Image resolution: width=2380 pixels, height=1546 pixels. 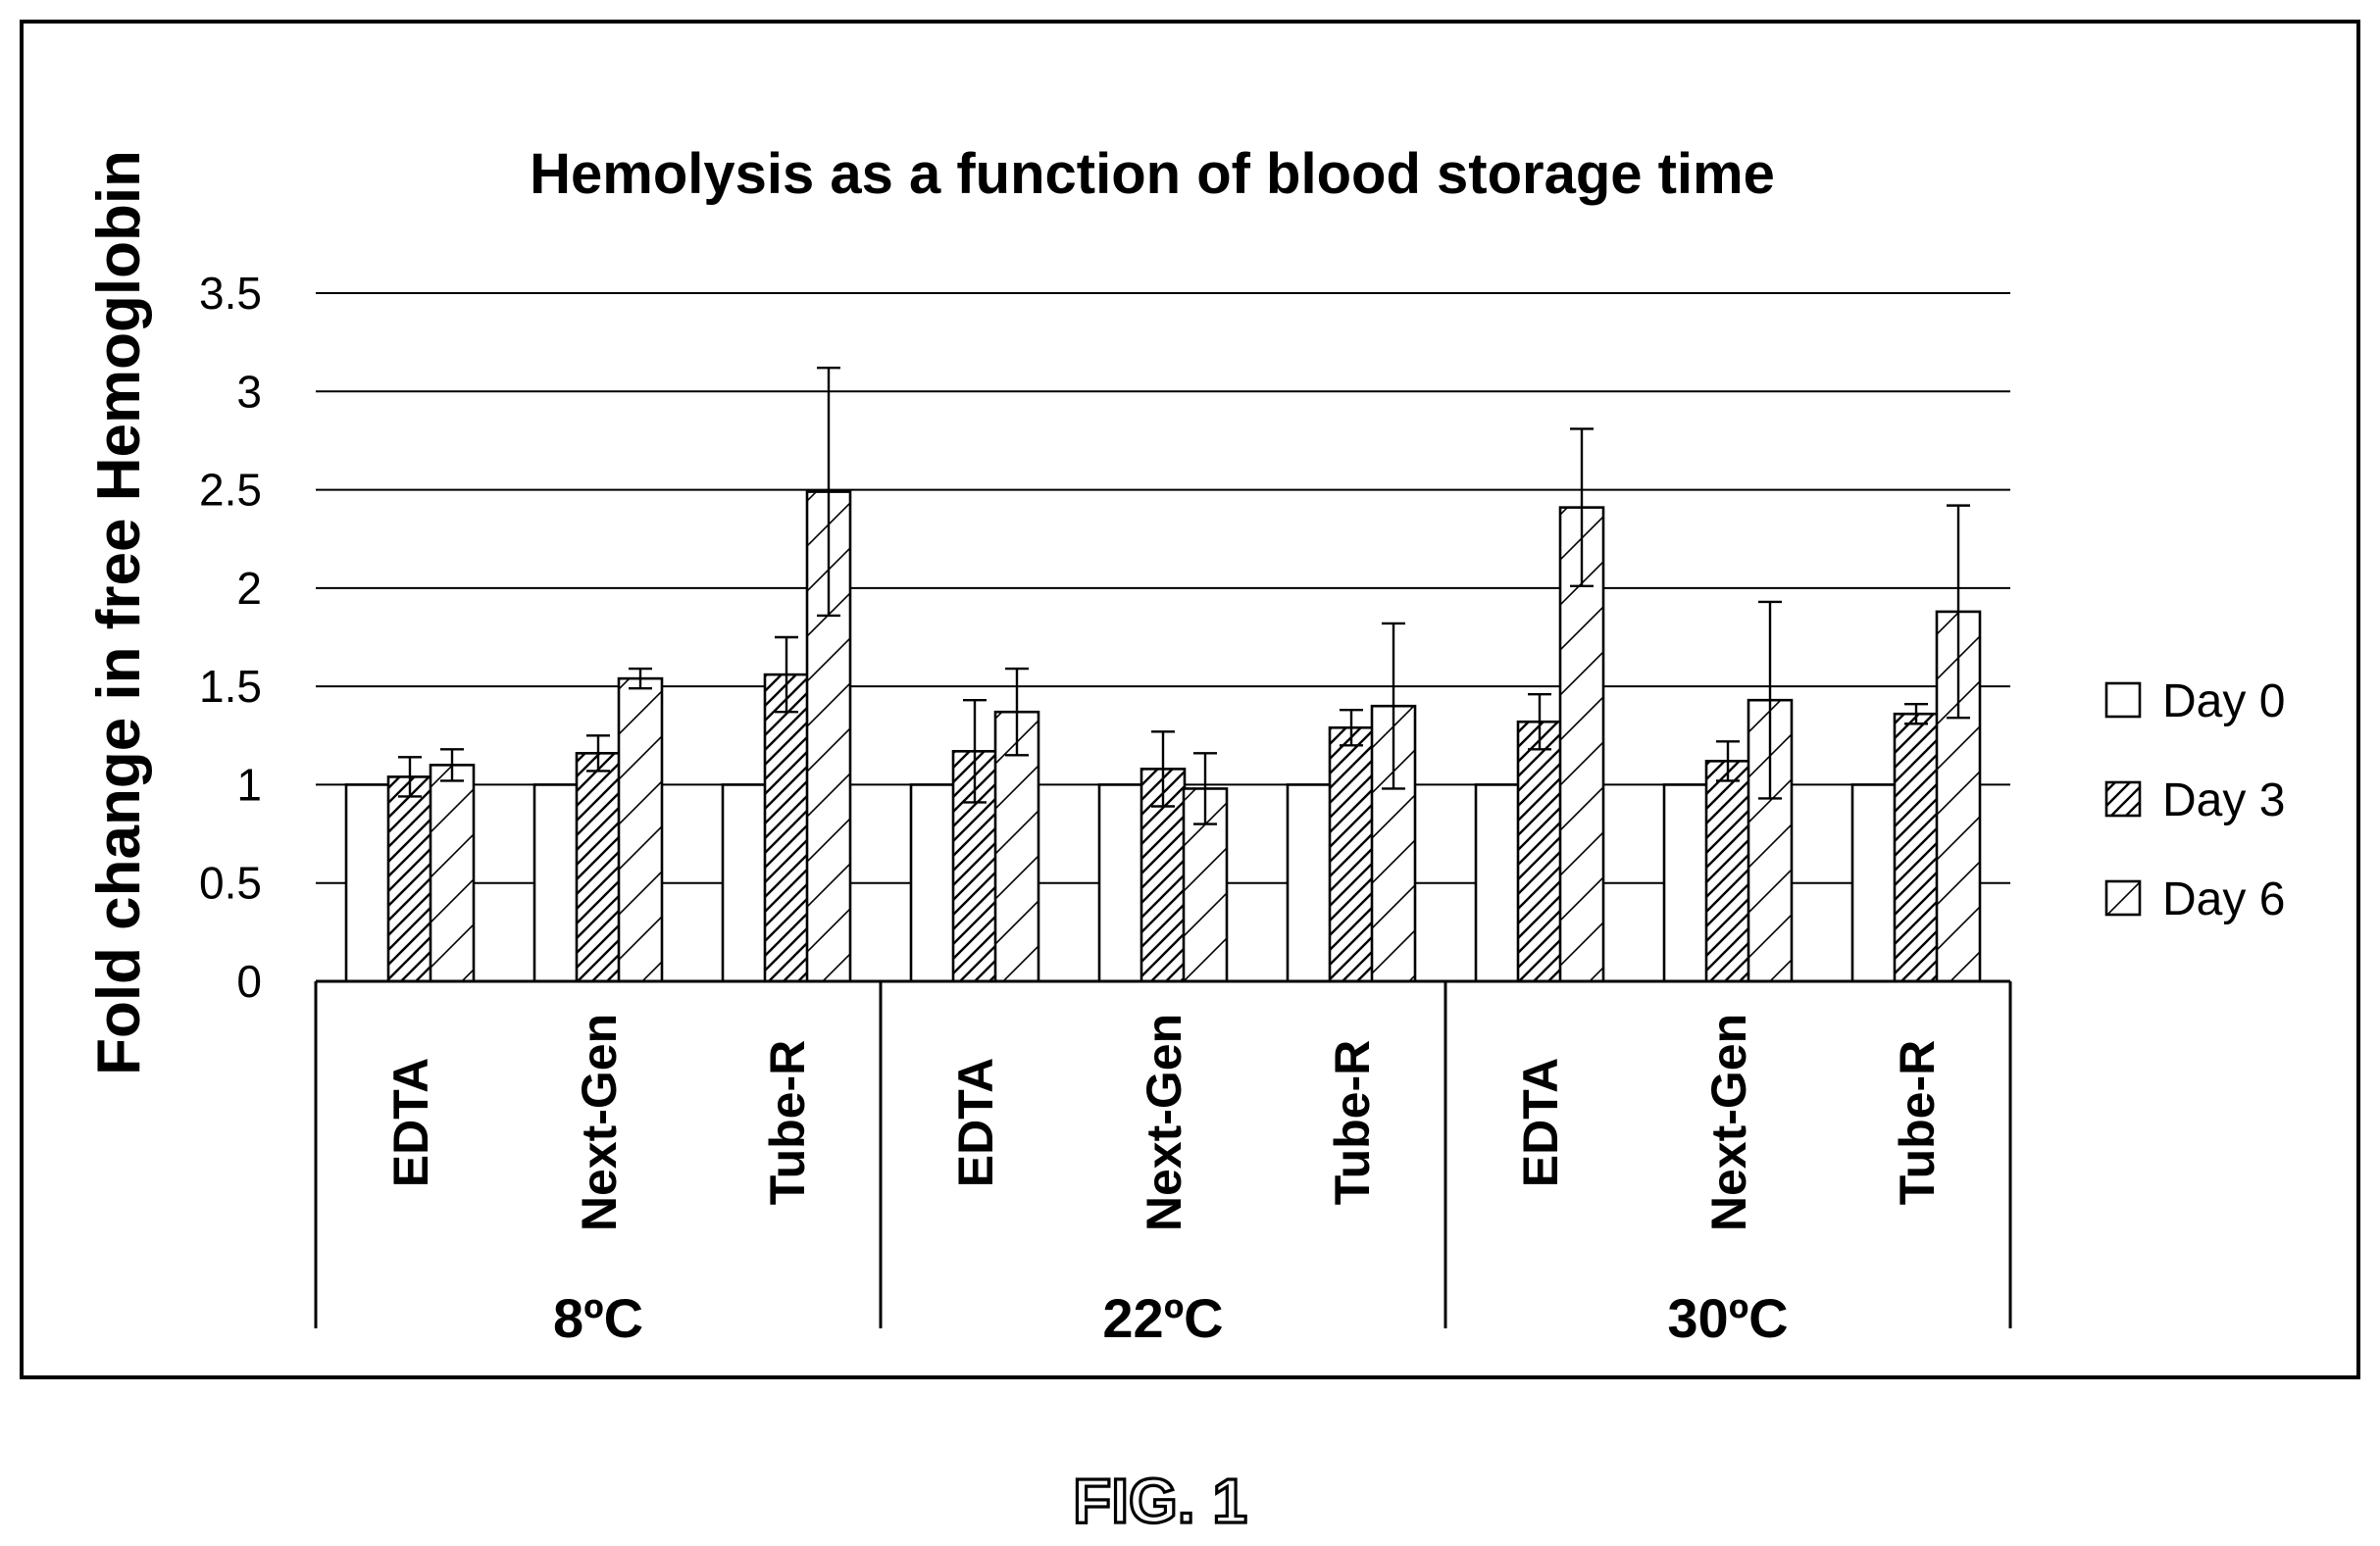 What do you see at coordinates (2223, 800) in the screenshot?
I see `legend-label: Day 3` at bounding box center [2223, 800].